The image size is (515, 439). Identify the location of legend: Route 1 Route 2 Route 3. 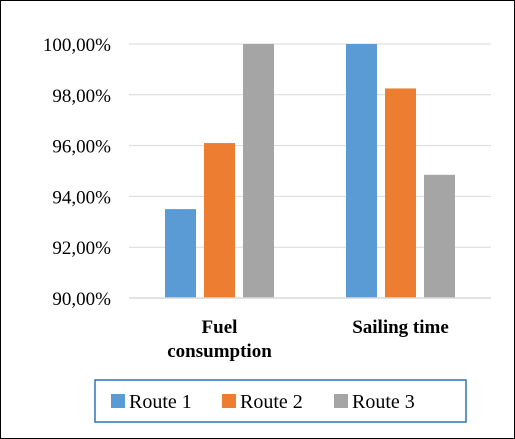
(280, 401).